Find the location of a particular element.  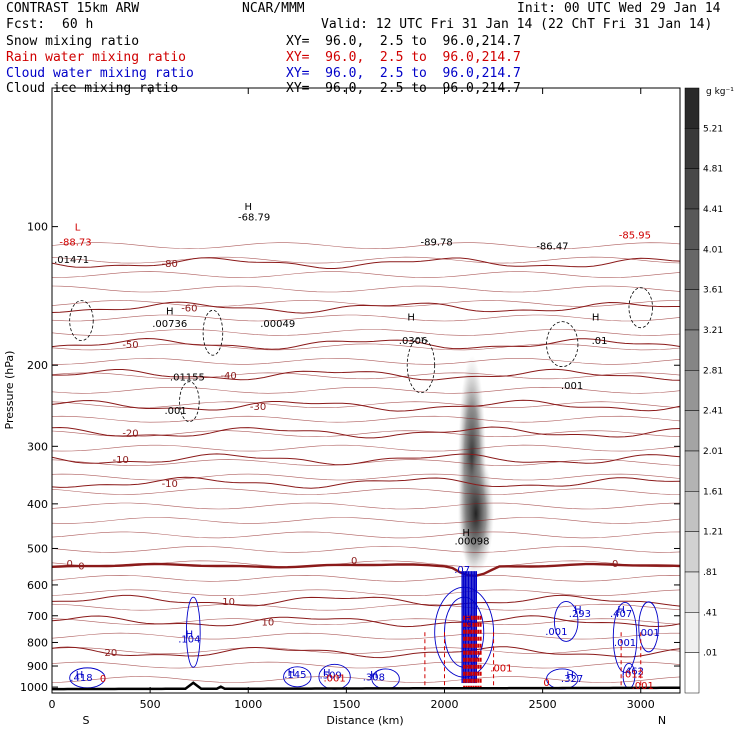

temperature-contour-label: -20 is located at coordinates (130, 434).